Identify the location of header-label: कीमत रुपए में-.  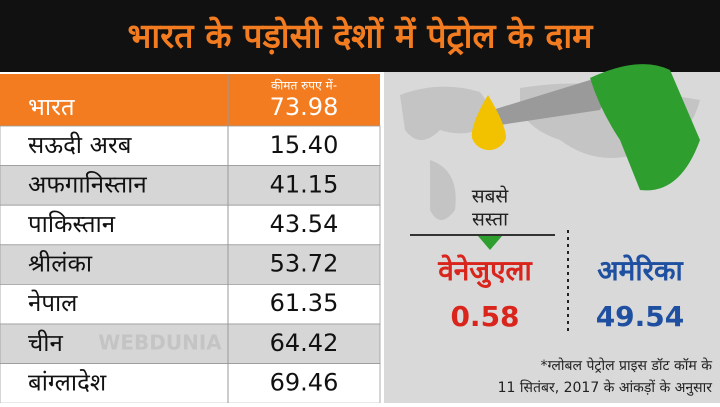
(304, 86).